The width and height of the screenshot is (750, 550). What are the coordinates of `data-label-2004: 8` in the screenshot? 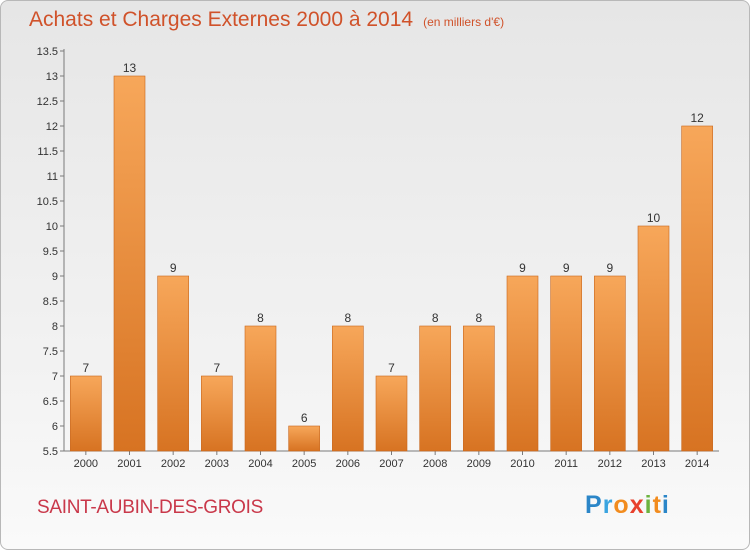 It's located at (260, 318).